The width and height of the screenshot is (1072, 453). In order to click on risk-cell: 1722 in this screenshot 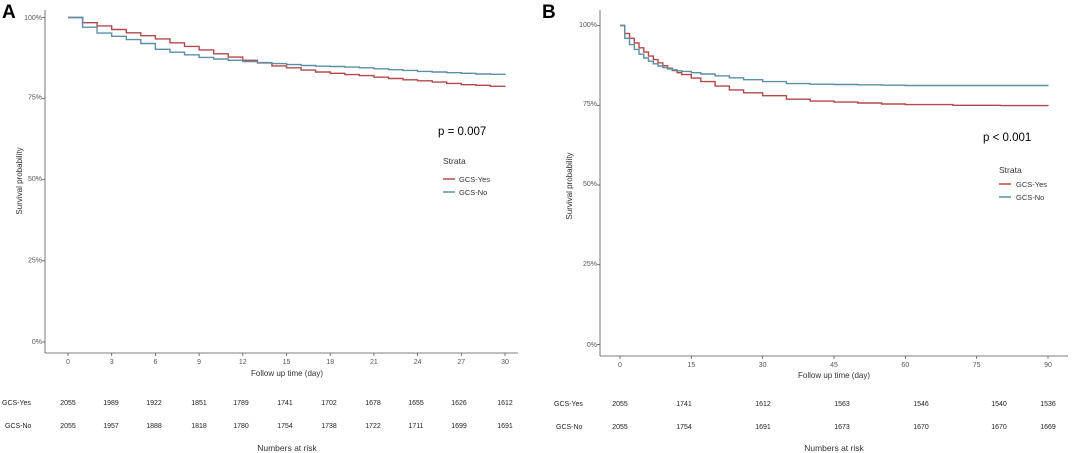, I will do `click(373, 426)`.